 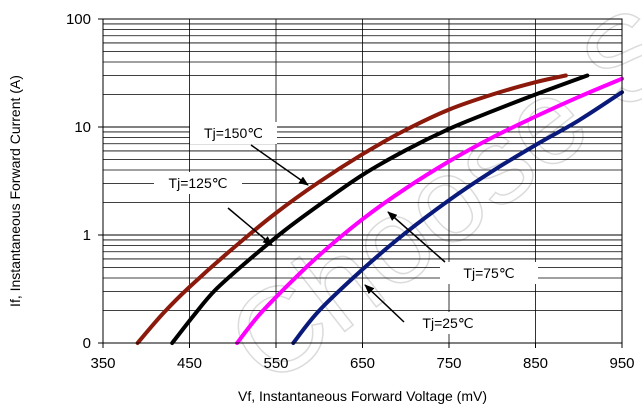 What do you see at coordinates (275, 363) in the screenshot?
I see `x-tick-label: 550` at bounding box center [275, 363].